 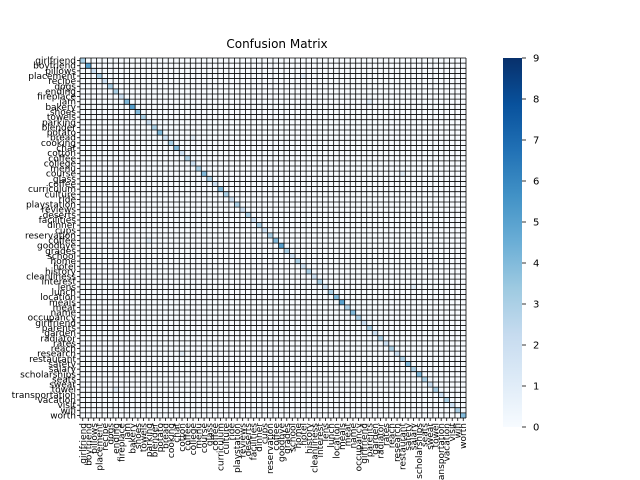 I want to click on column-label: towels, so click(x=144, y=437).